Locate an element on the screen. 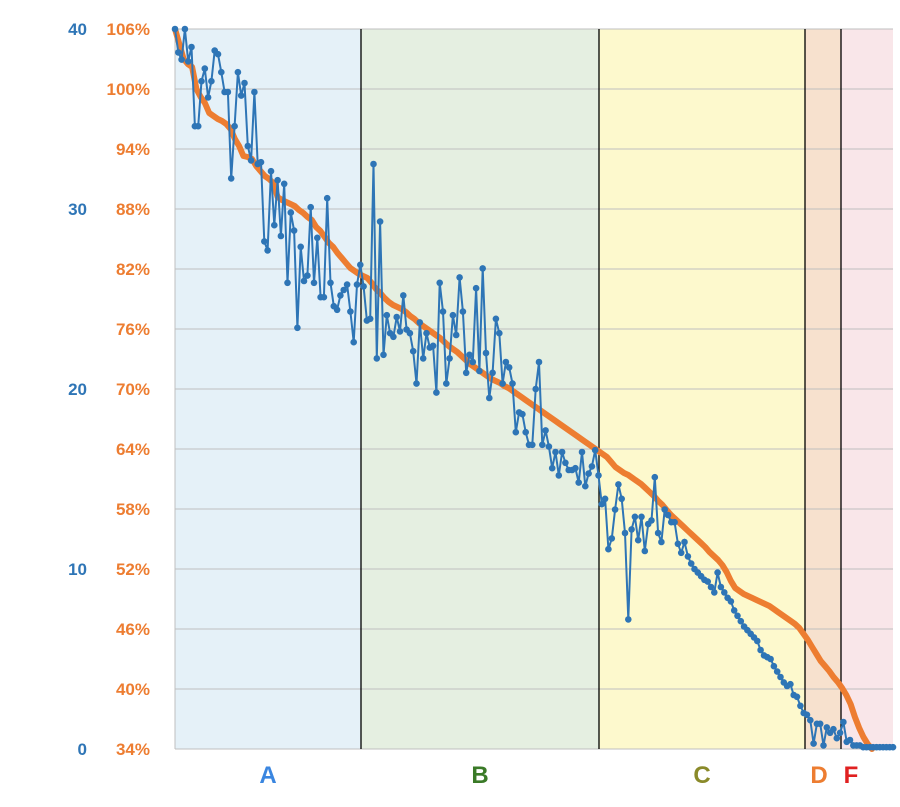  inner-tick-label: 58% is located at coordinates (133, 509).